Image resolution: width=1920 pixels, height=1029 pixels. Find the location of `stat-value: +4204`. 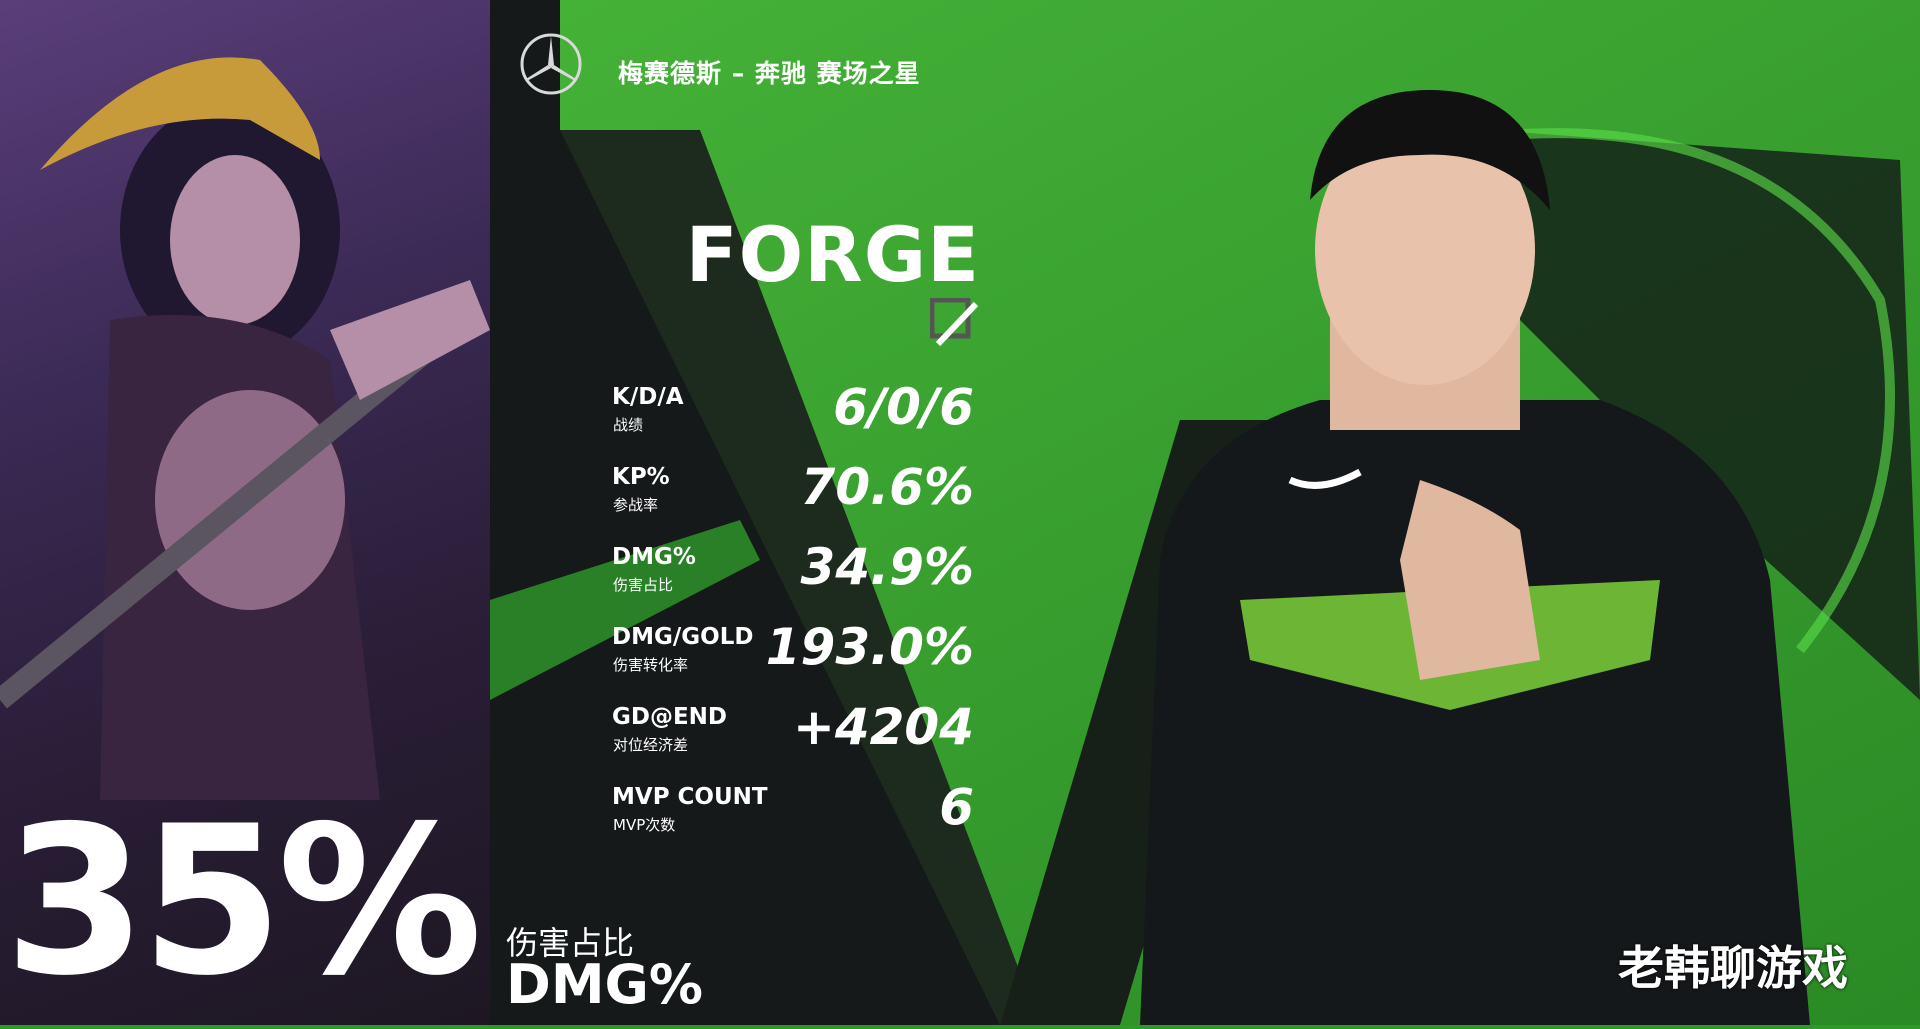

stat-value: +4204 is located at coordinates (883, 727).